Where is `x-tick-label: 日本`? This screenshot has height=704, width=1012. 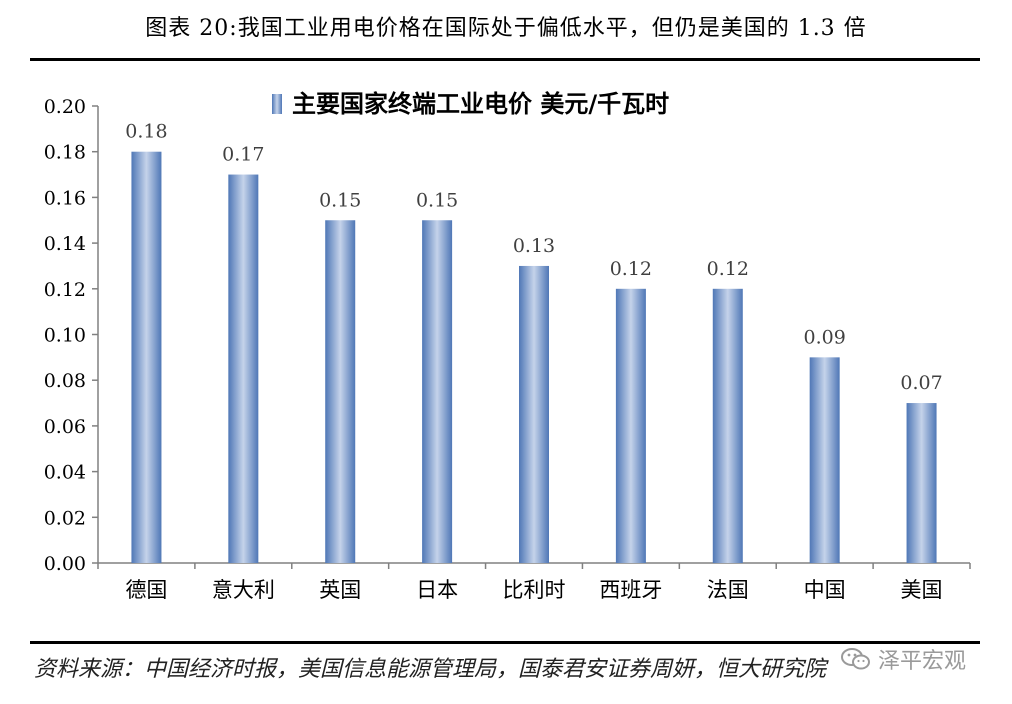
x-tick-label: 日本 is located at coordinates (437, 590).